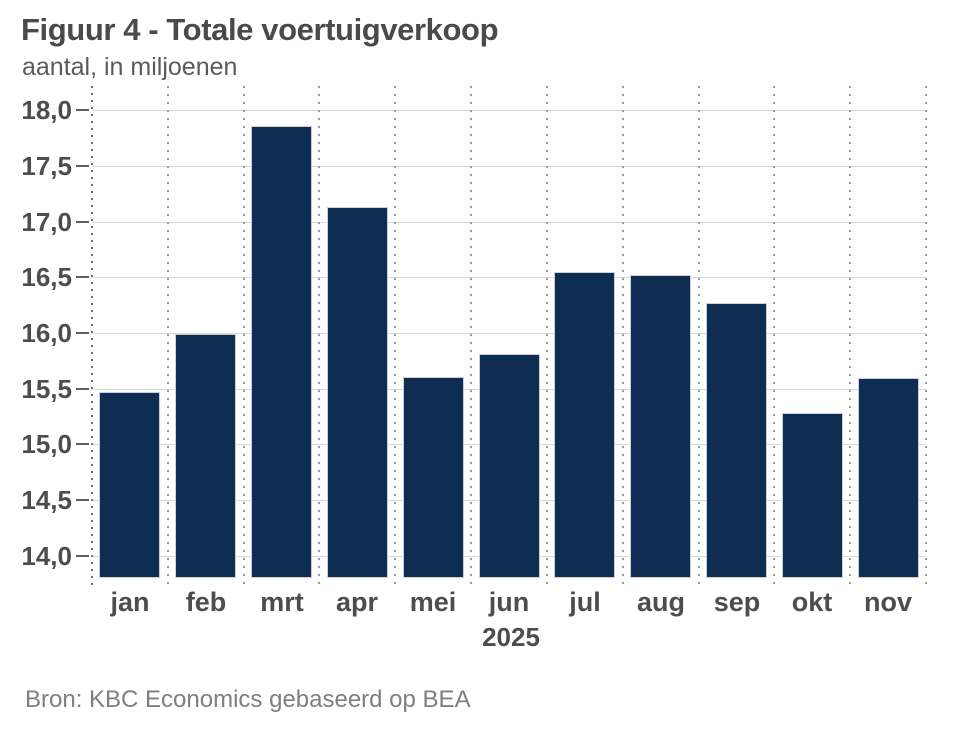 This screenshot has width=960, height=741. I want to click on x-axis-label-jan: jan, so click(130, 602).